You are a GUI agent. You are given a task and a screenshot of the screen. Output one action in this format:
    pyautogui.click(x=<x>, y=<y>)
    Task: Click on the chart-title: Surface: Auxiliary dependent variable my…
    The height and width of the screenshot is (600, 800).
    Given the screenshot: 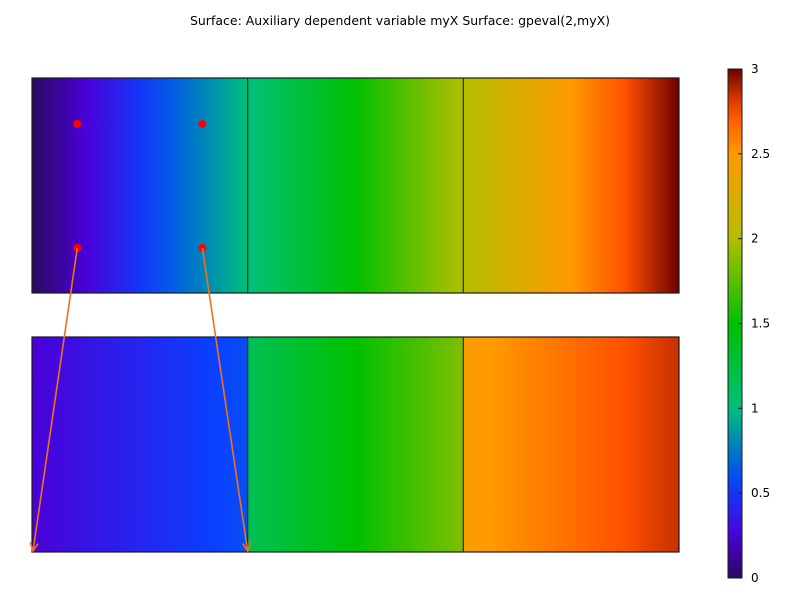 What is the action you would take?
    pyautogui.click(x=400, y=20)
    